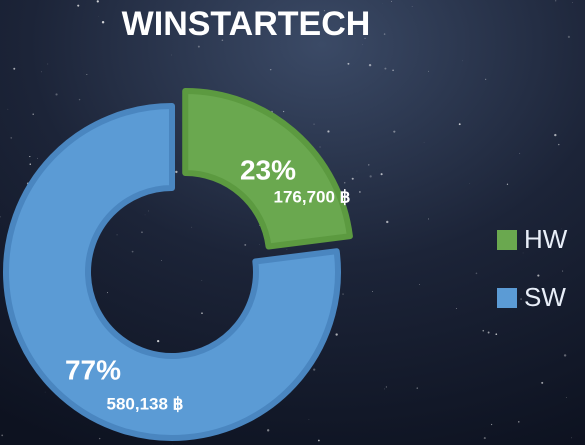 The width and height of the screenshot is (585, 445). I want to click on value-label: 77%, so click(93, 369).